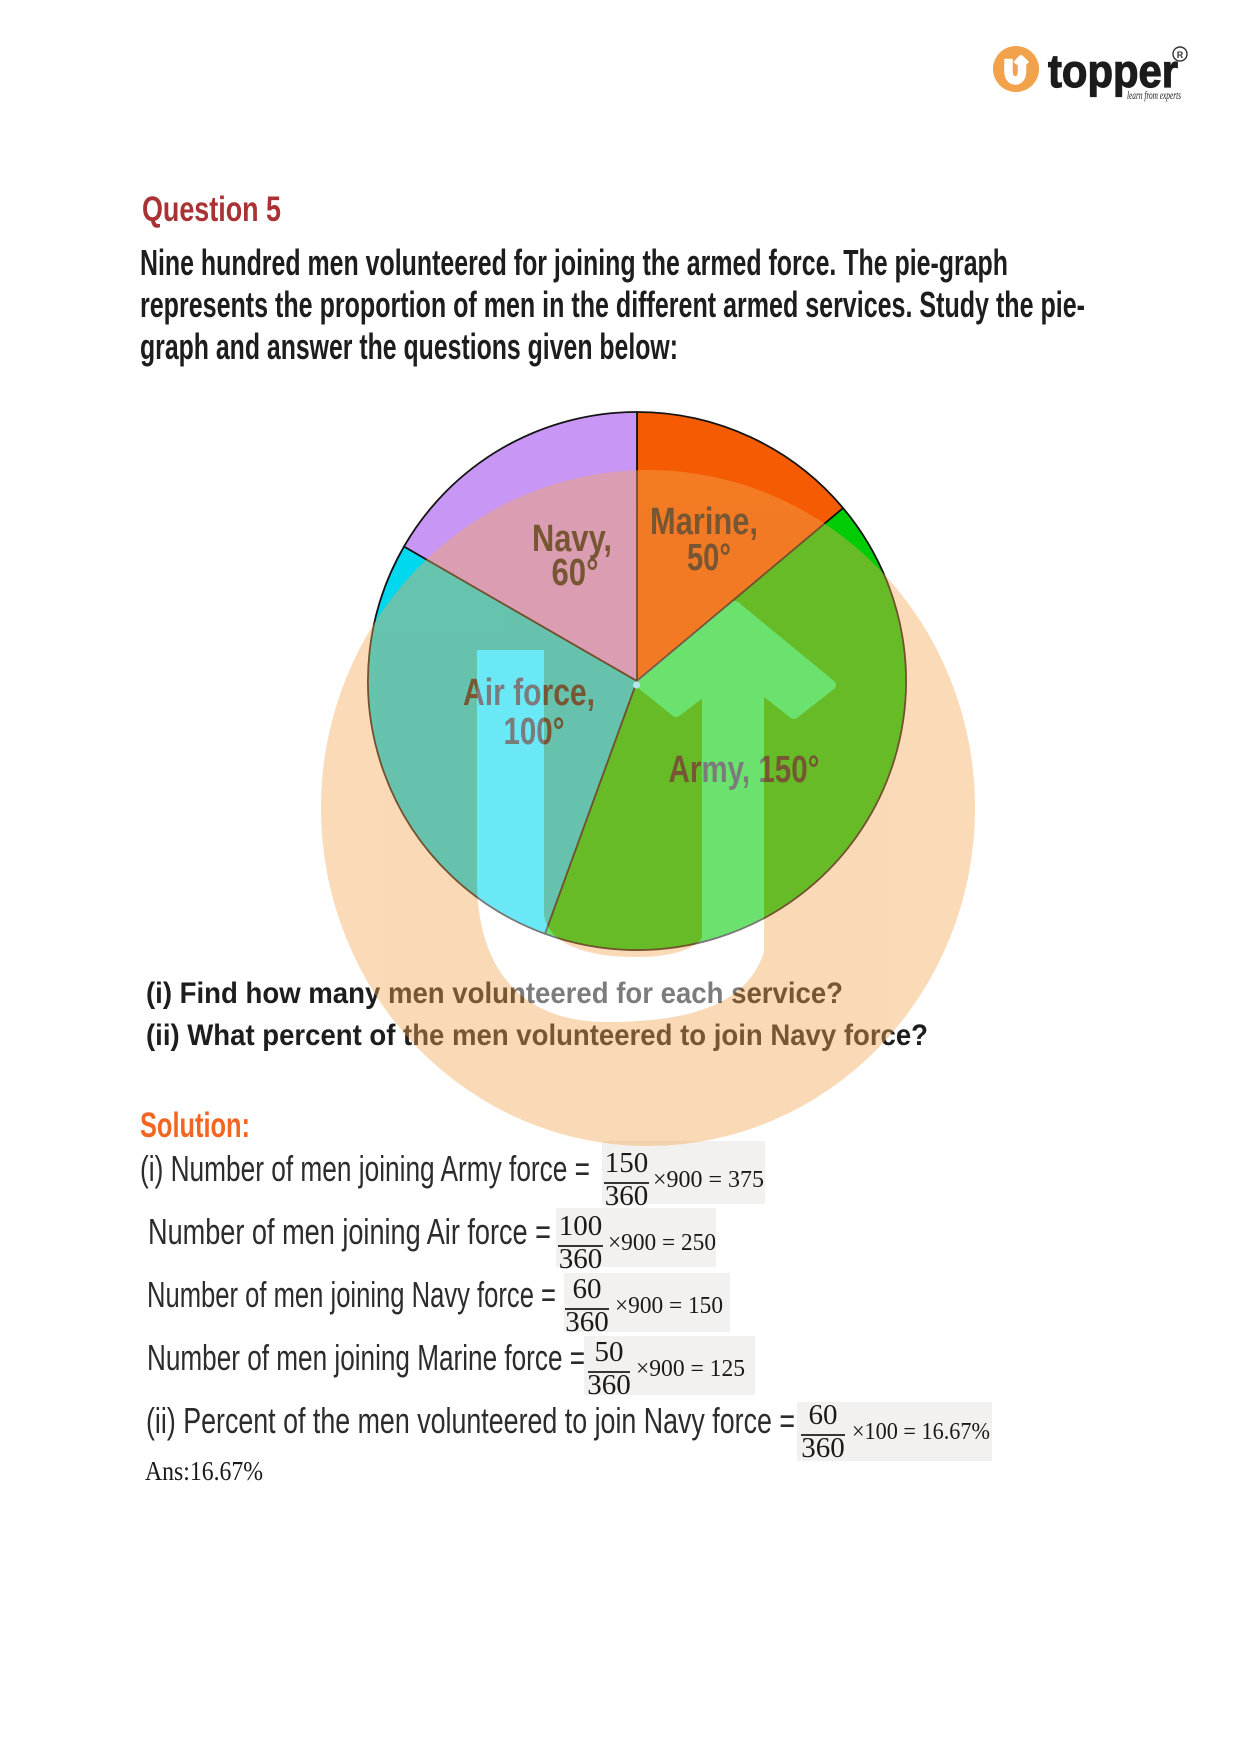 Image resolution: width=1241 pixels, height=1754 pixels. I want to click on svg-text: learn from experts, so click(1154, 95).